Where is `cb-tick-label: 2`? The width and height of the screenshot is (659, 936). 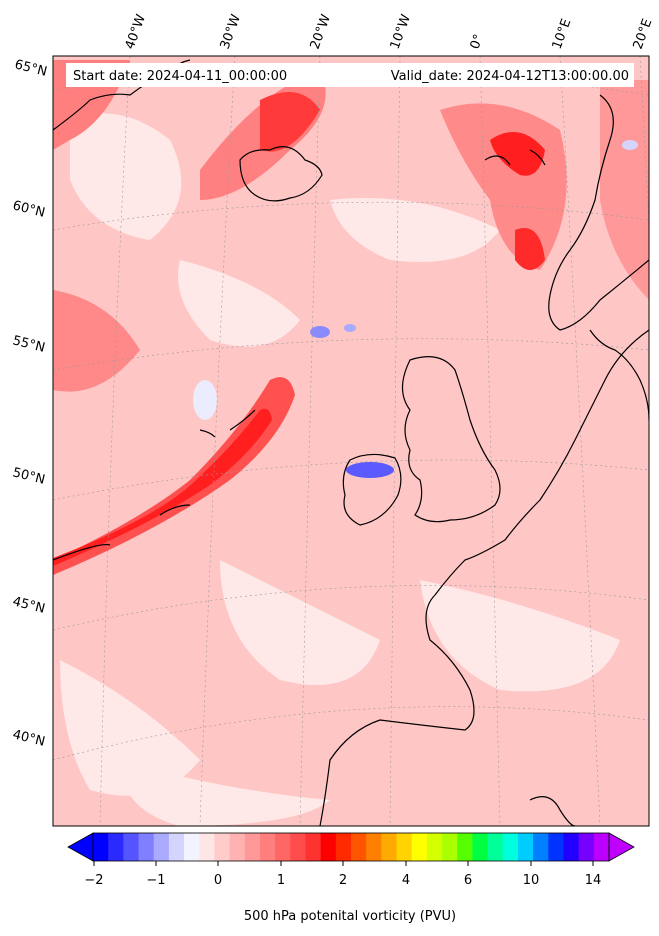 cb-tick-label: 2 is located at coordinates (343, 880).